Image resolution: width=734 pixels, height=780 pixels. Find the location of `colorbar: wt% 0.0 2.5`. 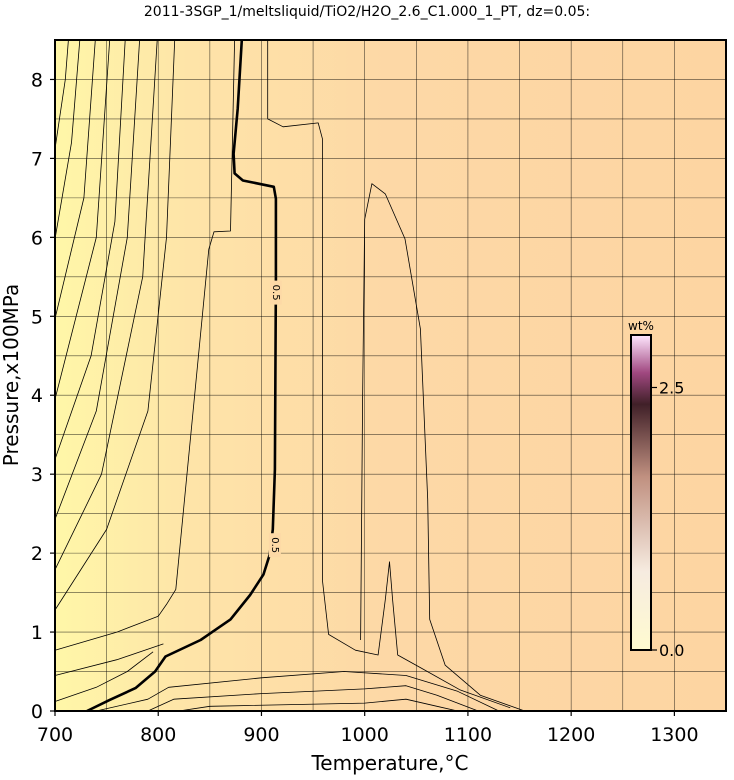

colorbar: wt% 0.0 2.5 is located at coordinates (656, 489).